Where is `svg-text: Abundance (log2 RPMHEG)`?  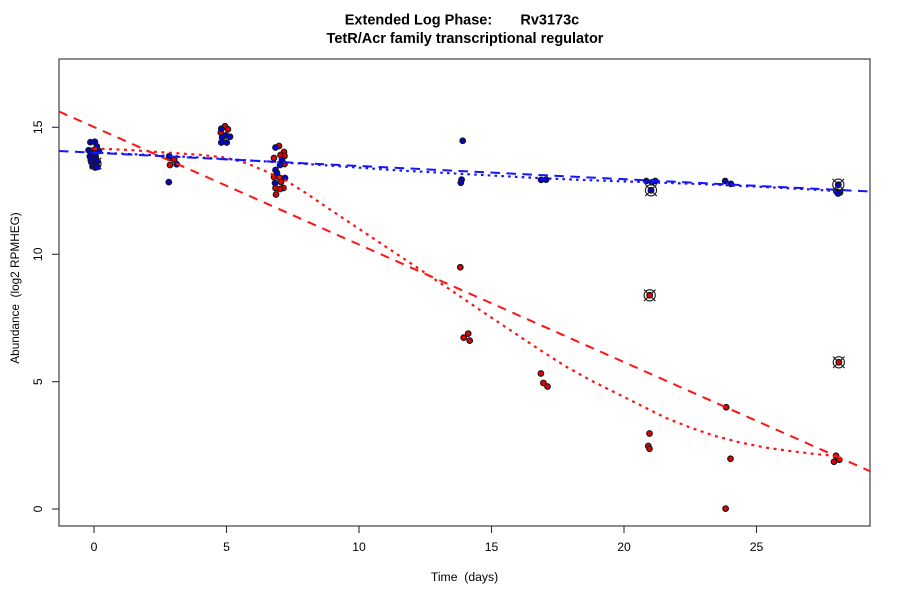 svg-text: Abundance (log2 RPMHEG) is located at coordinates (15, 288).